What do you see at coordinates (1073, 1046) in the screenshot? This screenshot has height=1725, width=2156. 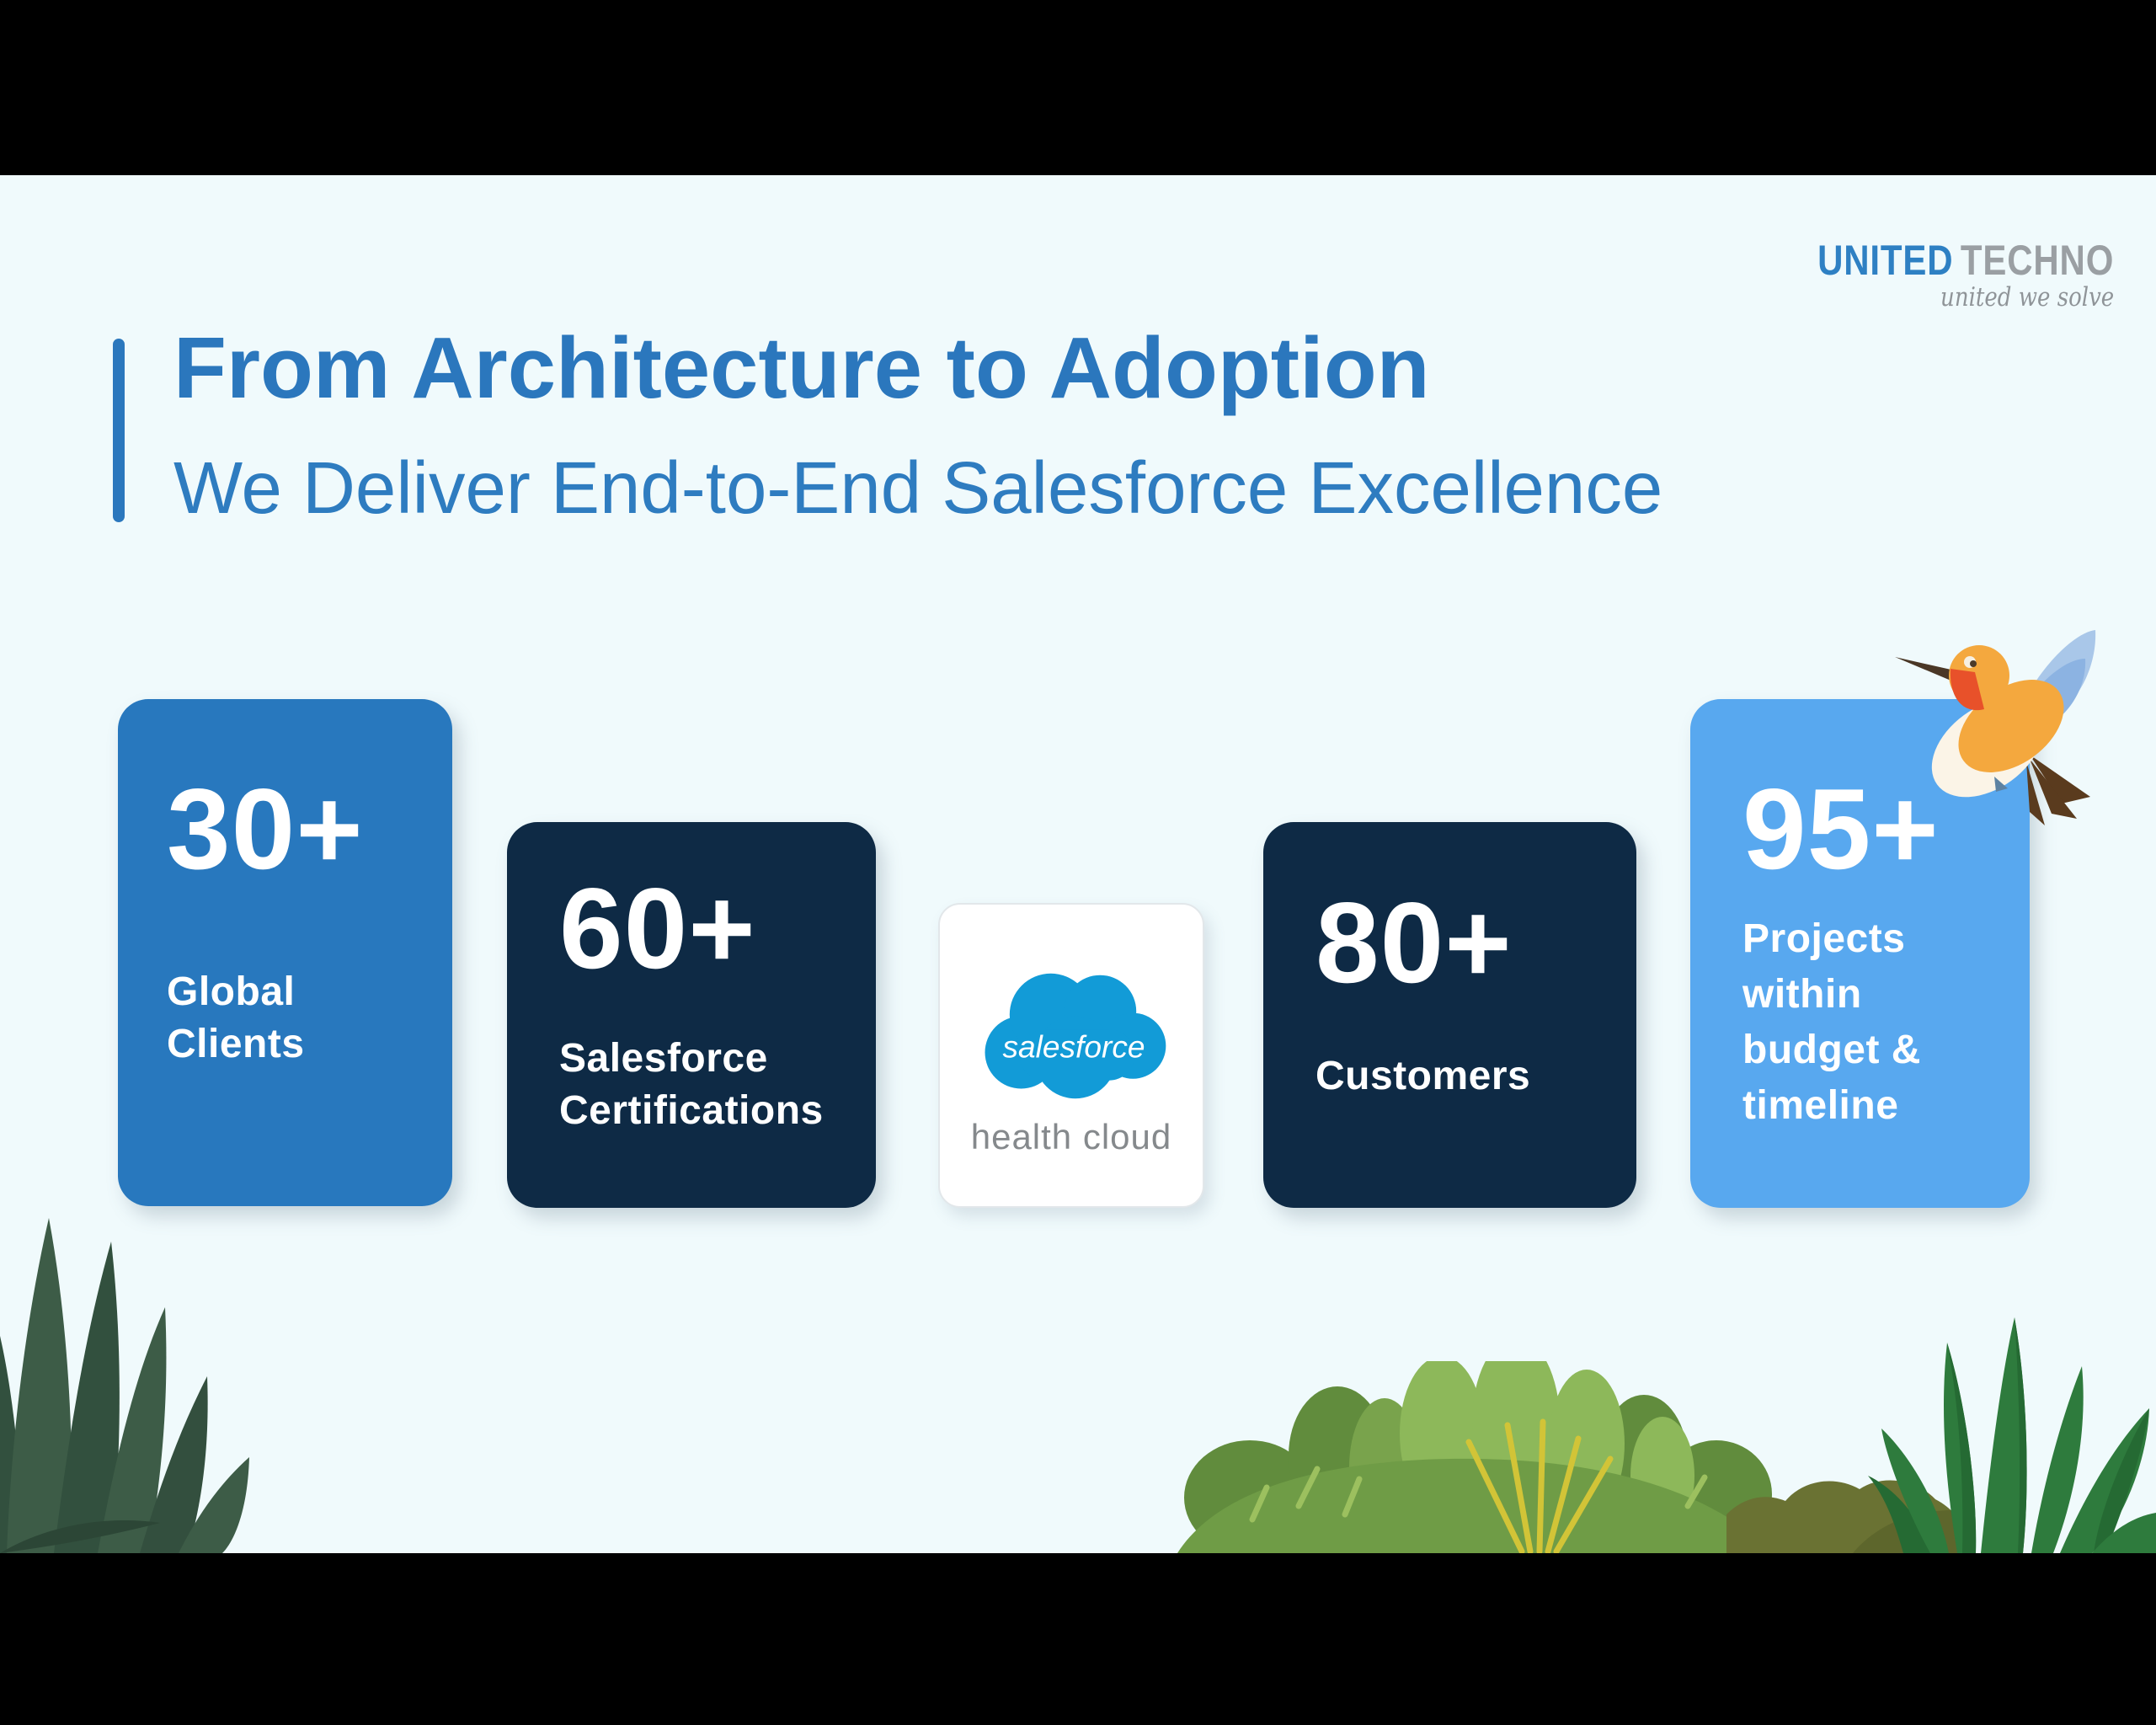 I see `salesforce-wordmark: salesforce` at bounding box center [1073, 1046].